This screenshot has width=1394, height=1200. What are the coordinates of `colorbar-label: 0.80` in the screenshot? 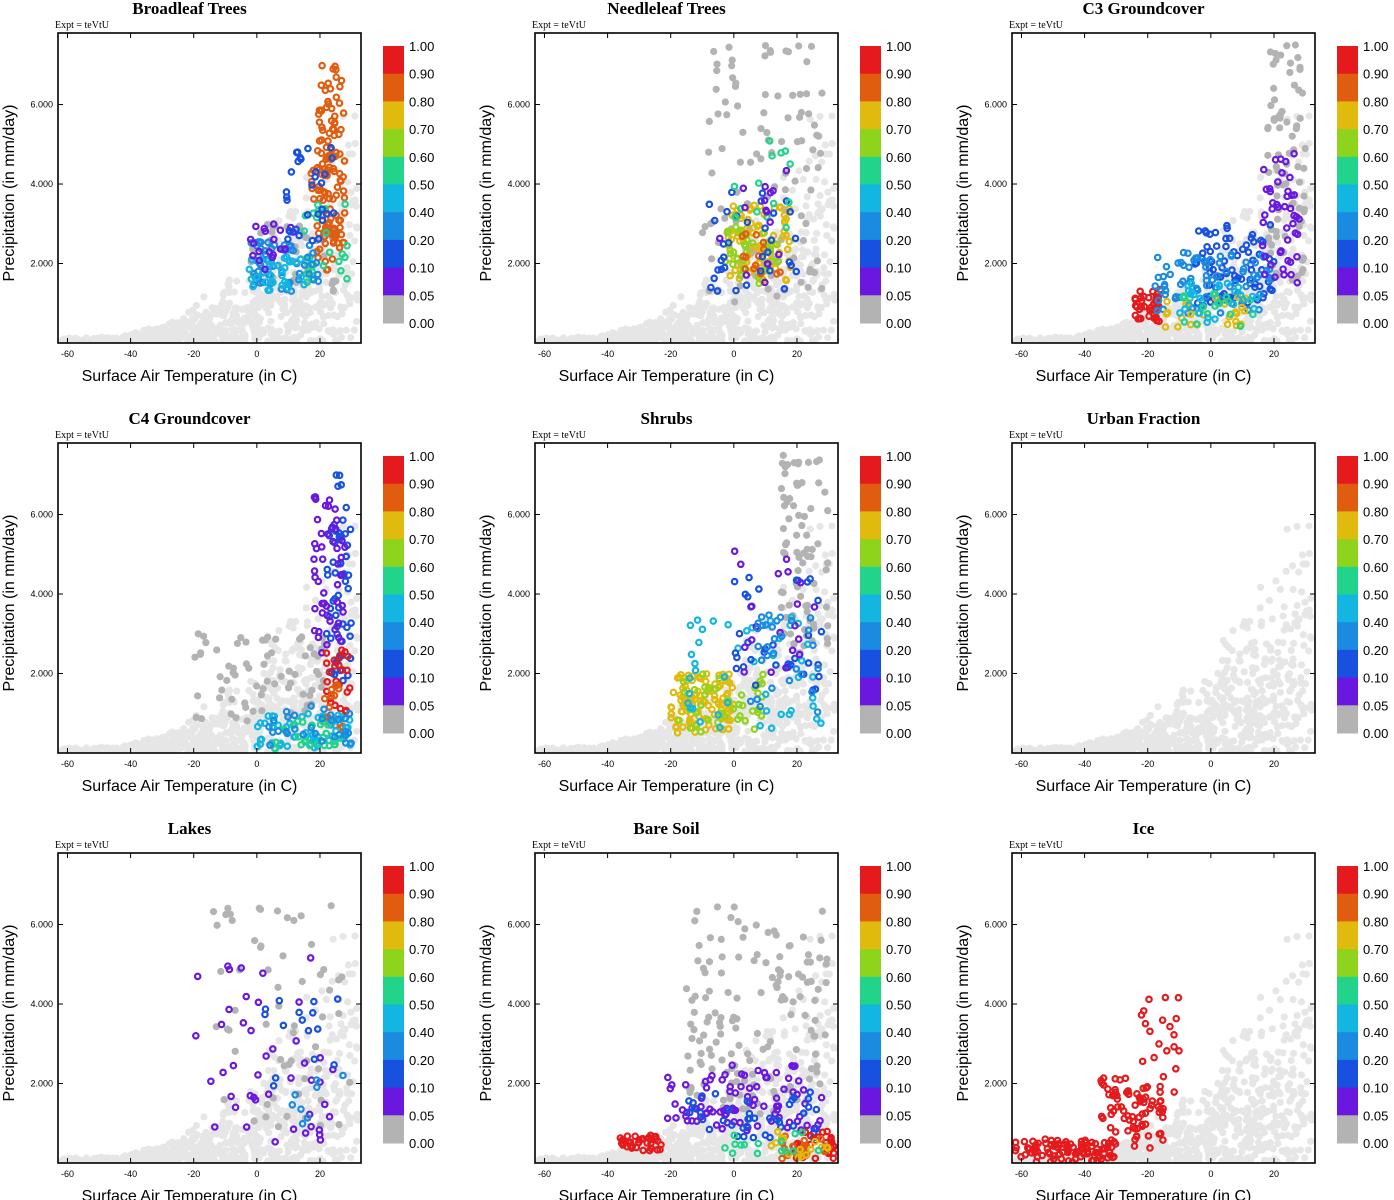 It's located at (898, 101).